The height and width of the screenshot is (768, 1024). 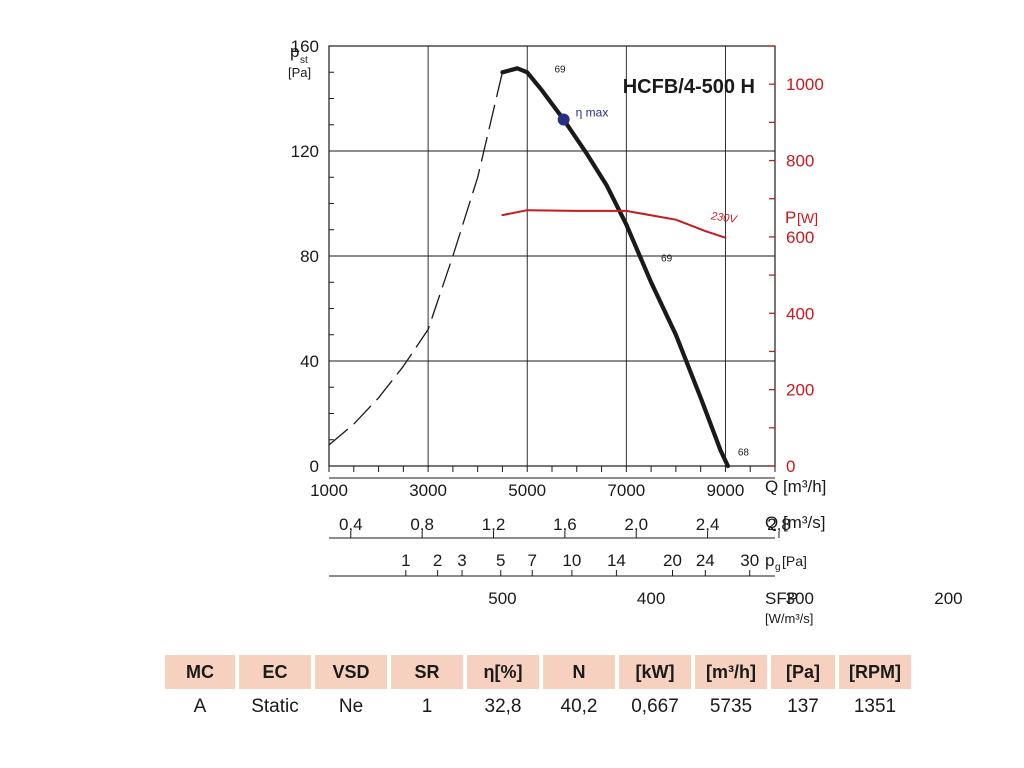 I want to click on scale-tick-label: 30, so click(x=749, y=560).